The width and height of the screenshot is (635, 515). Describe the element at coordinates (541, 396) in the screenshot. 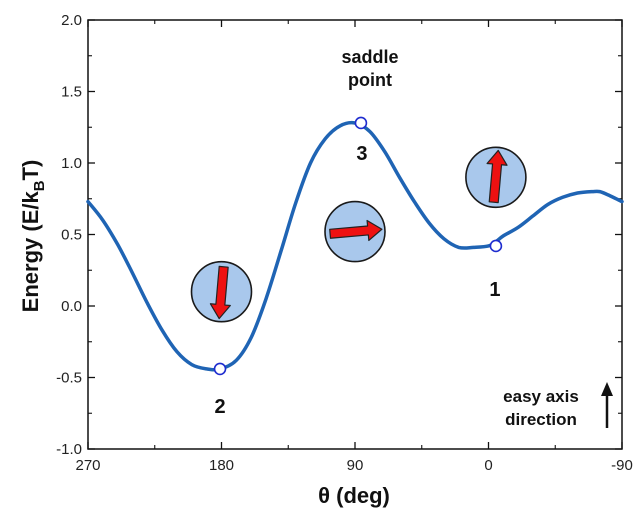

I see `easy-axis-label-line1: easy axis` at that location.